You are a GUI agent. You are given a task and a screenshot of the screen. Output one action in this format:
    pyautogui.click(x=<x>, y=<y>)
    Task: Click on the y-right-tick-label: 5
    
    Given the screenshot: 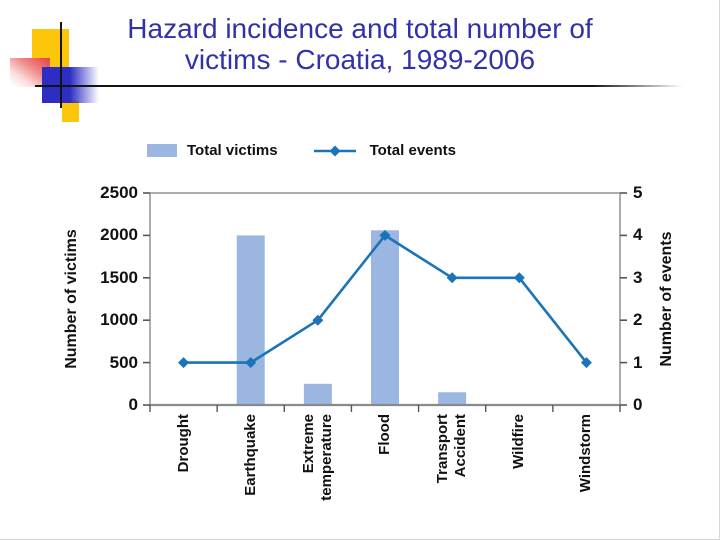 What is the action you would take?
    pyautogui.click(x=638, y=192)
    